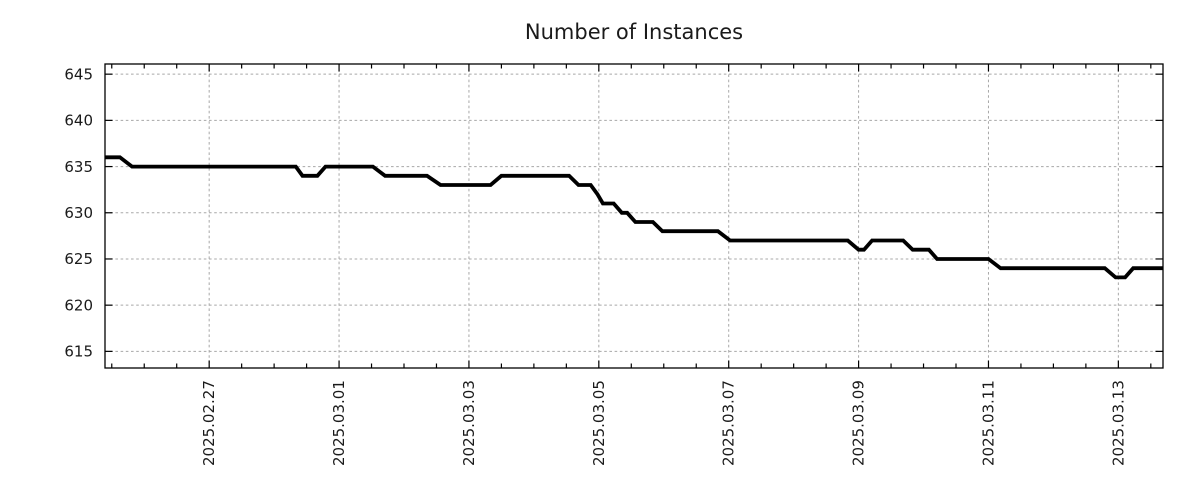 The image size is (1200, 500). What do you see at coordinates (209, 423) in the screenshot?
I see `x-tick-label: 2025.02.27` at bounding box center [209, 423].